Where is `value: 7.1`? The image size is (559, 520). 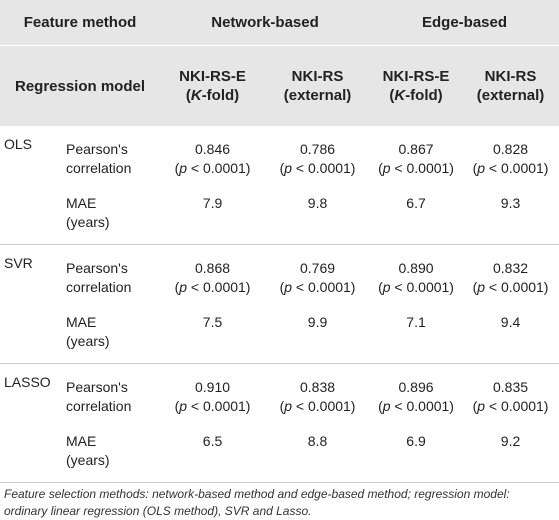 value: 7.1 is located at coordinates (416, 322).